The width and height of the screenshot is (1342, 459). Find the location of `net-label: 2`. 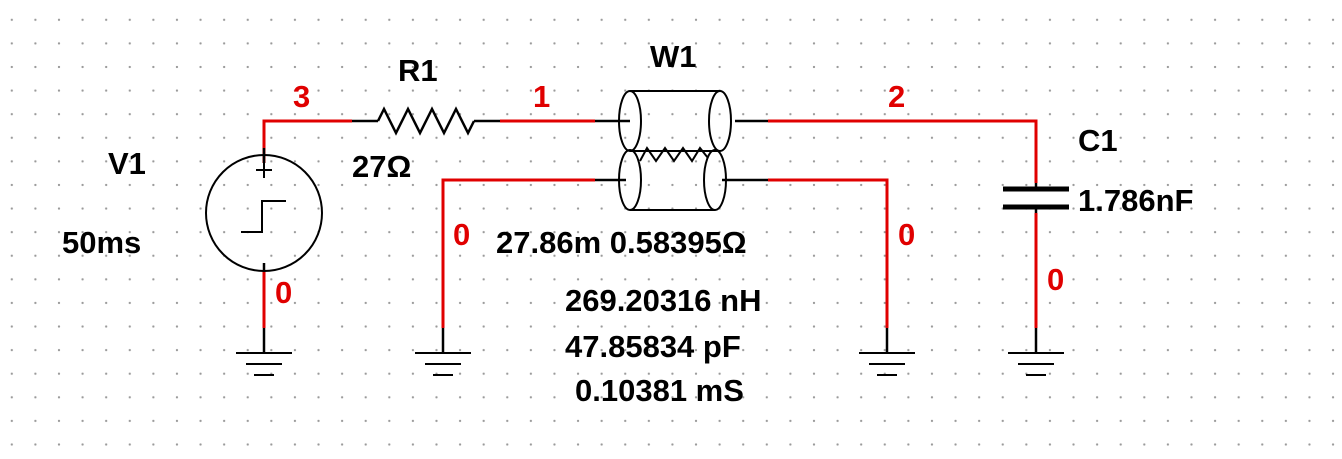

net-label: 2 is located at coordinates (896, 96).